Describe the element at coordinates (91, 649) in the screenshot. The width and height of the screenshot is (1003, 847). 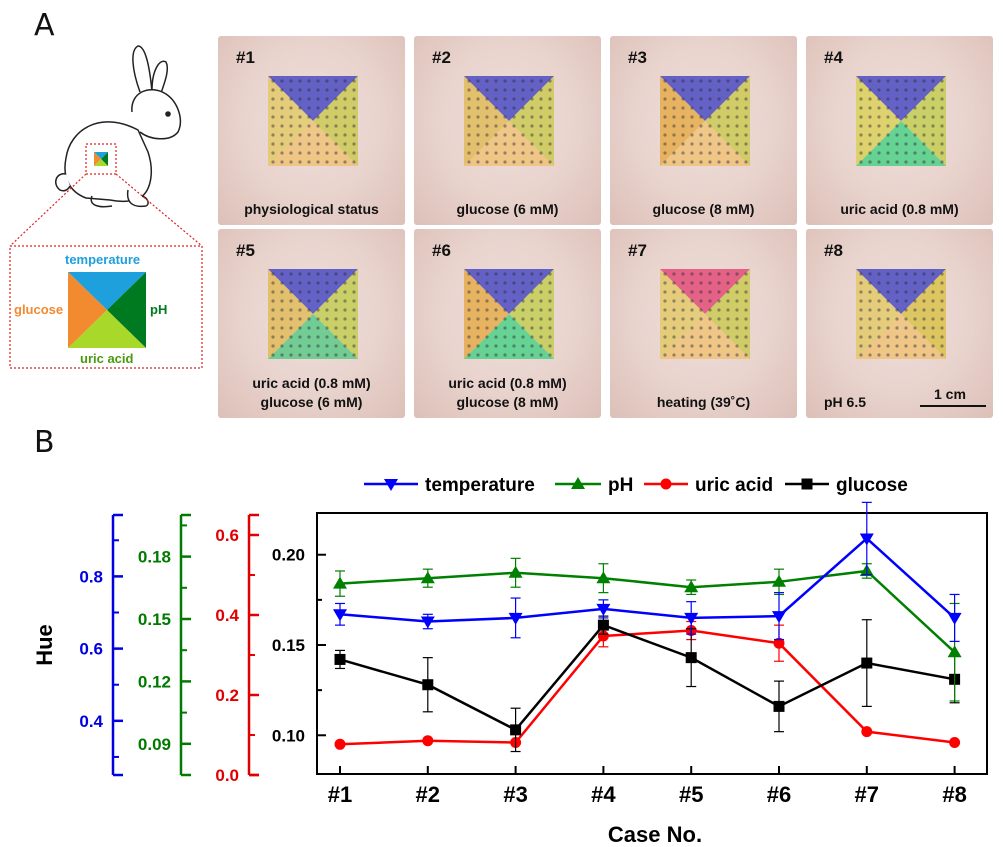
I see `temp_axis-tick-label: 0.6` at that location.